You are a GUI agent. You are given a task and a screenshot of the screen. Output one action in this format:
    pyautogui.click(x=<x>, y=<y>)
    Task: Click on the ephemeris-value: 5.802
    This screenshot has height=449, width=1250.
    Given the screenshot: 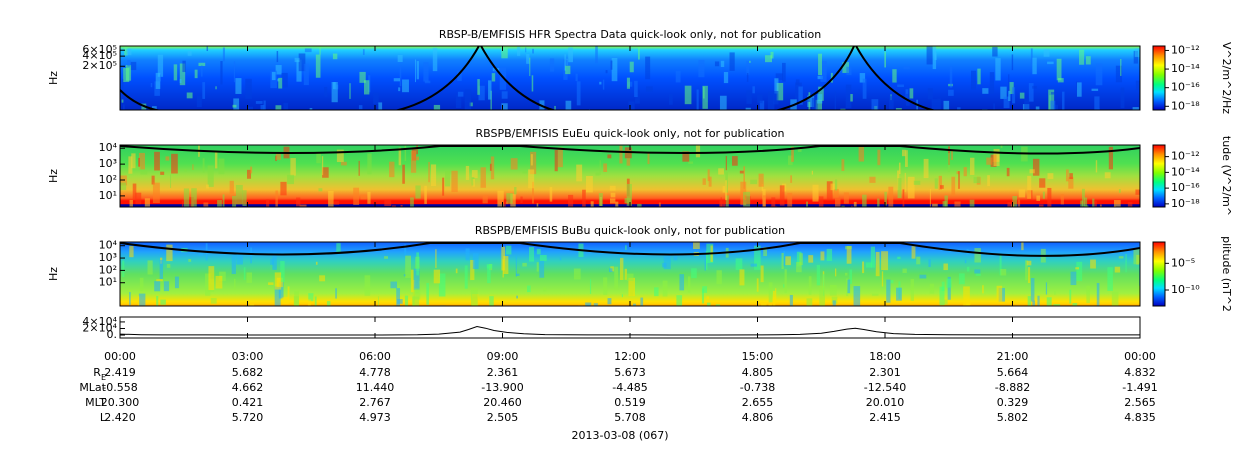 What is the action you would take?
    pyautogui.click(x=1013, y=417)
    